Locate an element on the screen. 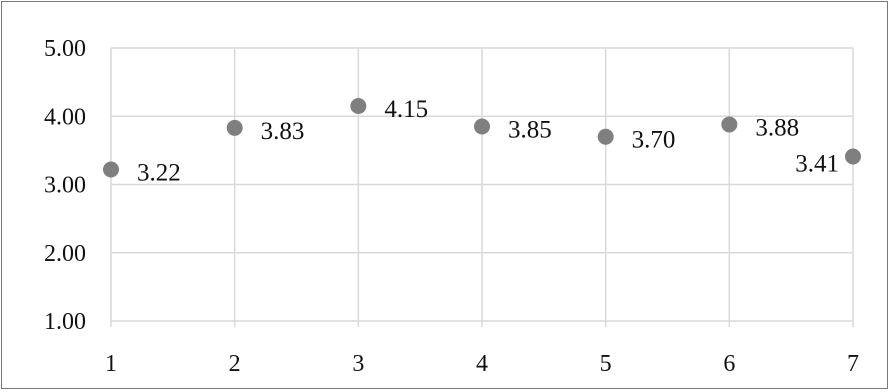  data-label-6: 3.88 is located at coordinates (777, 127).